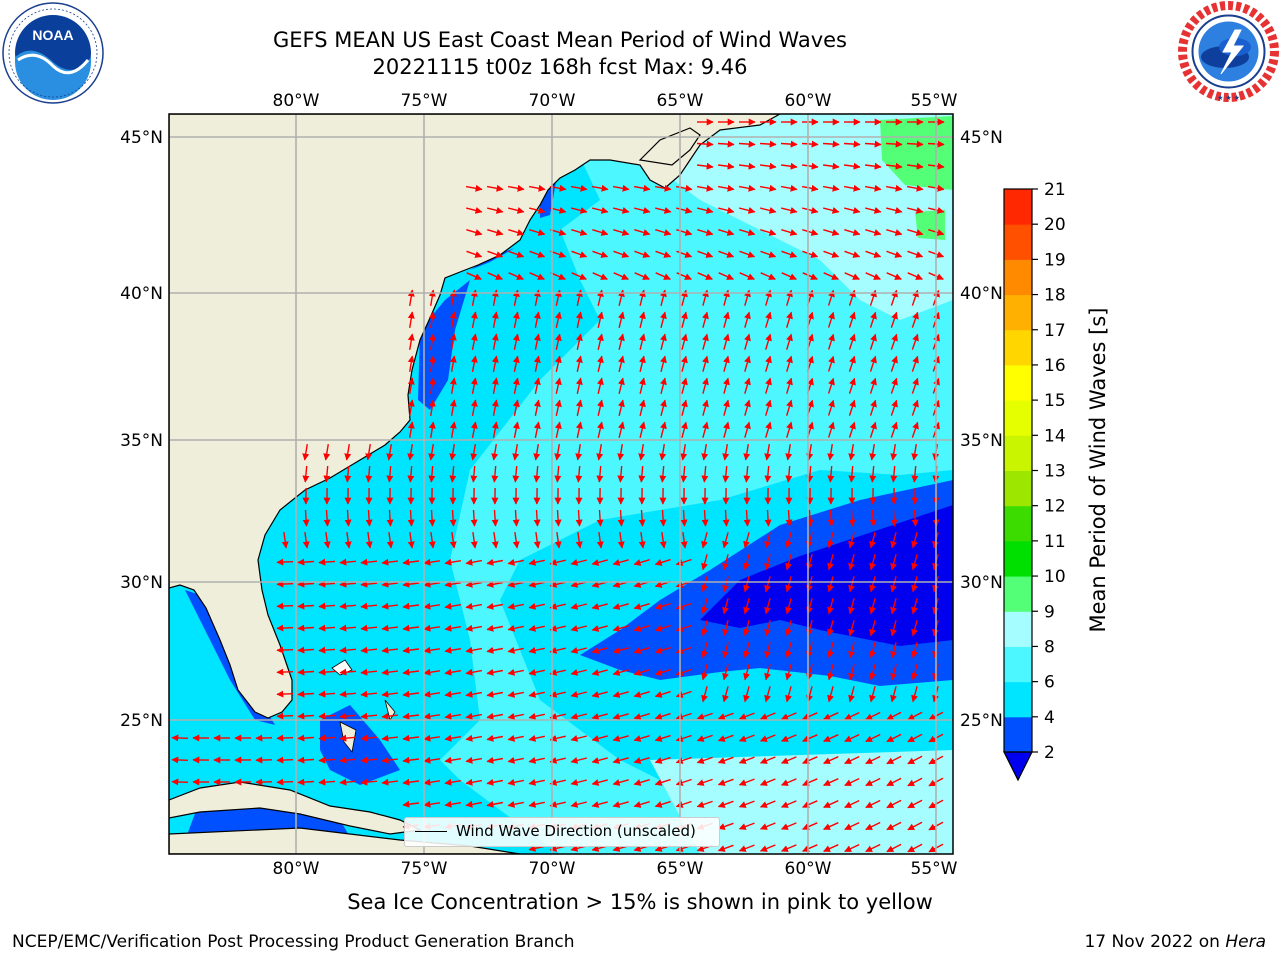  Describe the element at coordinates (1055, 507) in the screenshot. I see `colorbar-tick-label: 12` at that location.